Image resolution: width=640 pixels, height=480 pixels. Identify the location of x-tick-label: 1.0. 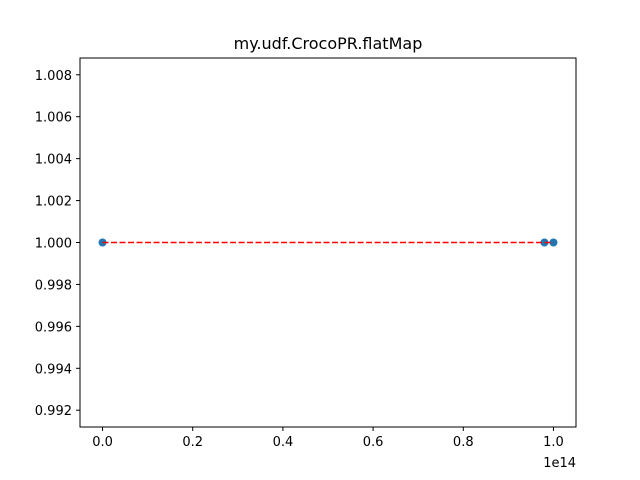
(553, 442).